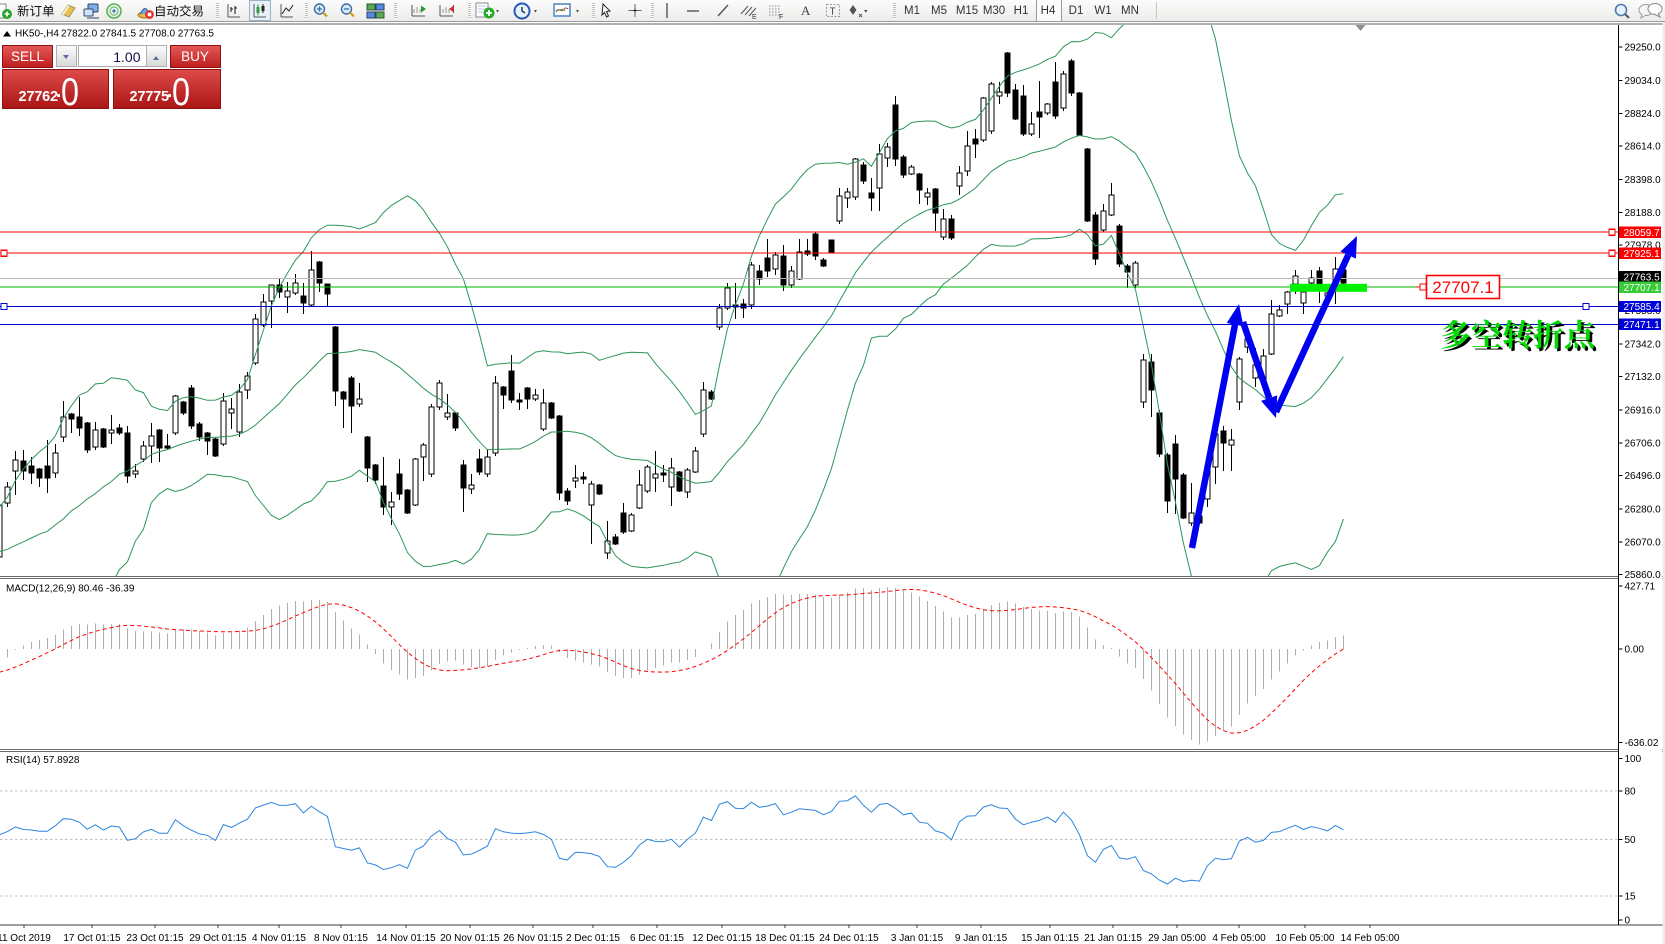 The width and height of the screenshot is (1665, 944). What do you see at coordinates (1305, 938) in the screenshot?
I see `svg-text: 10 Feb 05:00` at bounding box center [1305, 938].